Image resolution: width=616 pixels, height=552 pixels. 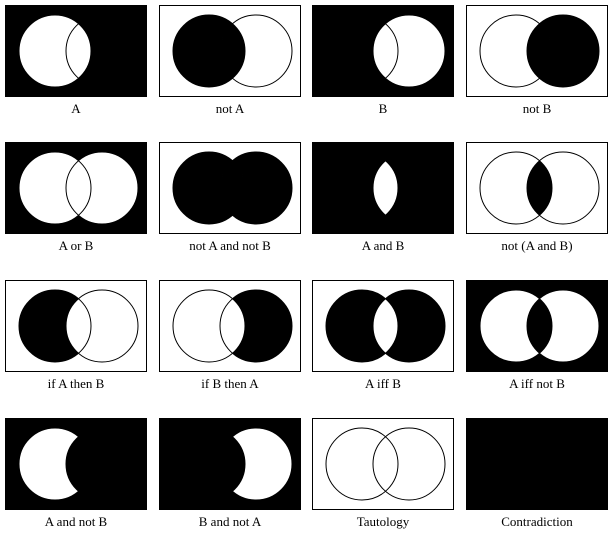 I want to click on caption-a-iff-b: A iff B, so click(x=383, y=383).